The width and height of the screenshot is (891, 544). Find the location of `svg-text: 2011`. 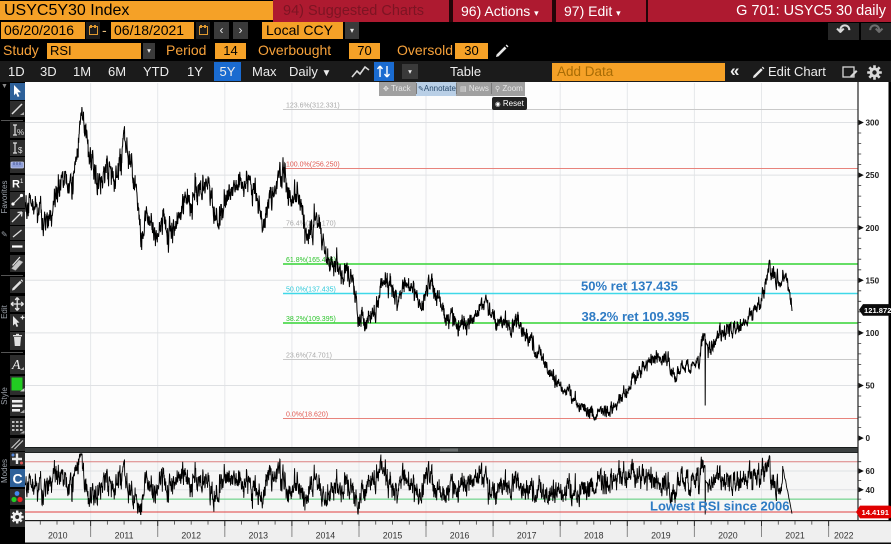

svg-text: 2011 is located at coordinates (124, 536).